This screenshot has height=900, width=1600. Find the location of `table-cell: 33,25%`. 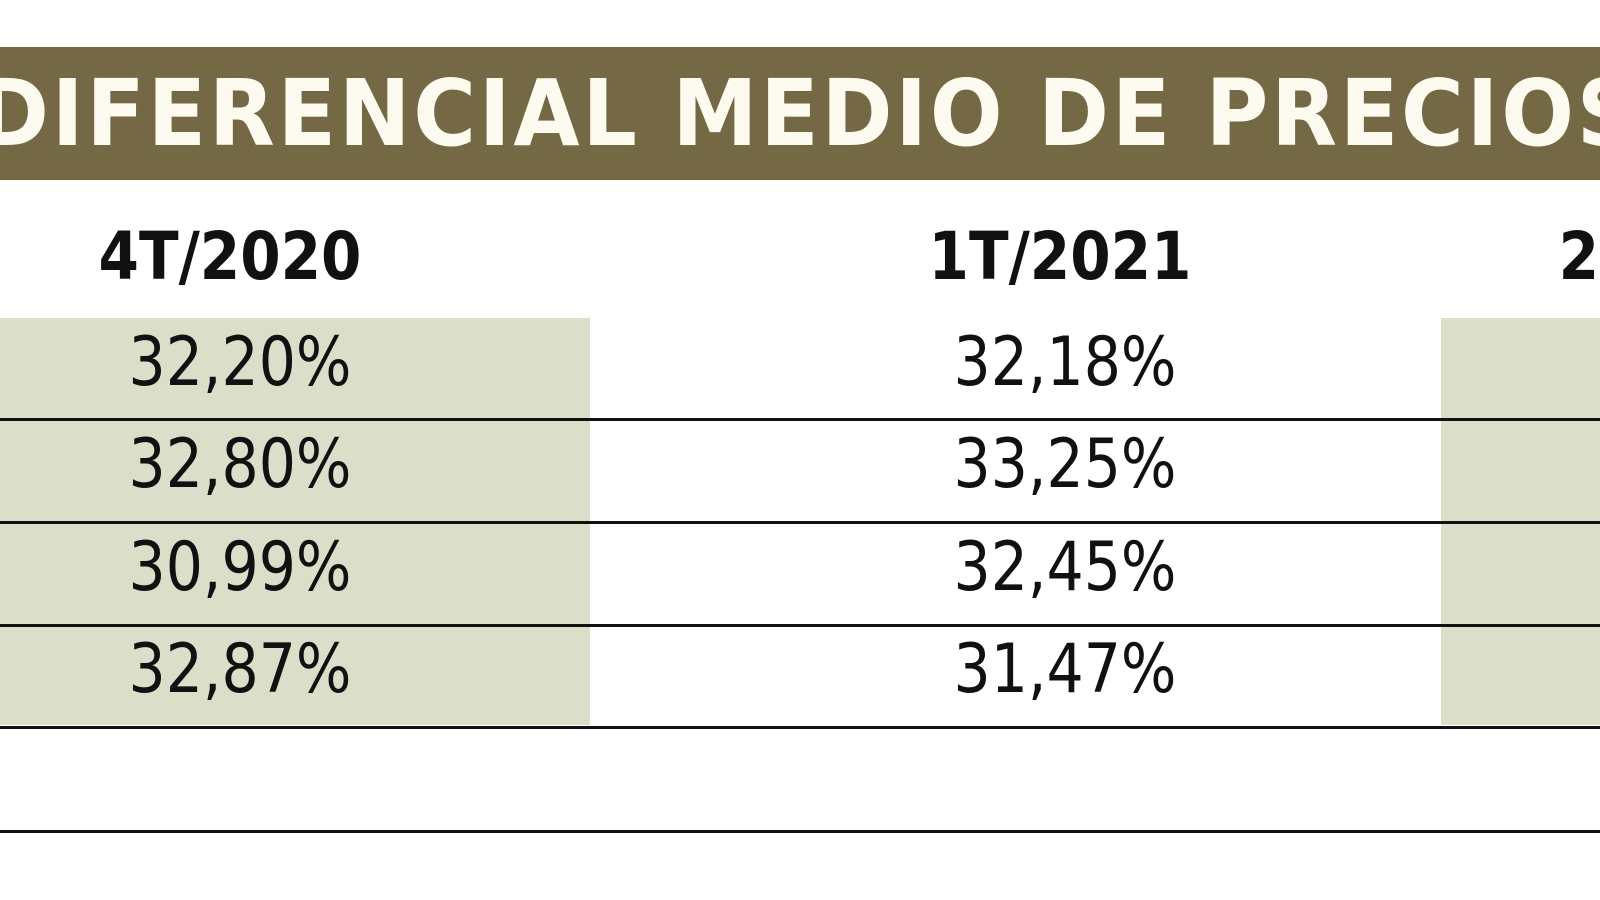

table-cell: 33,25% is located at coordinates (1065, 464).